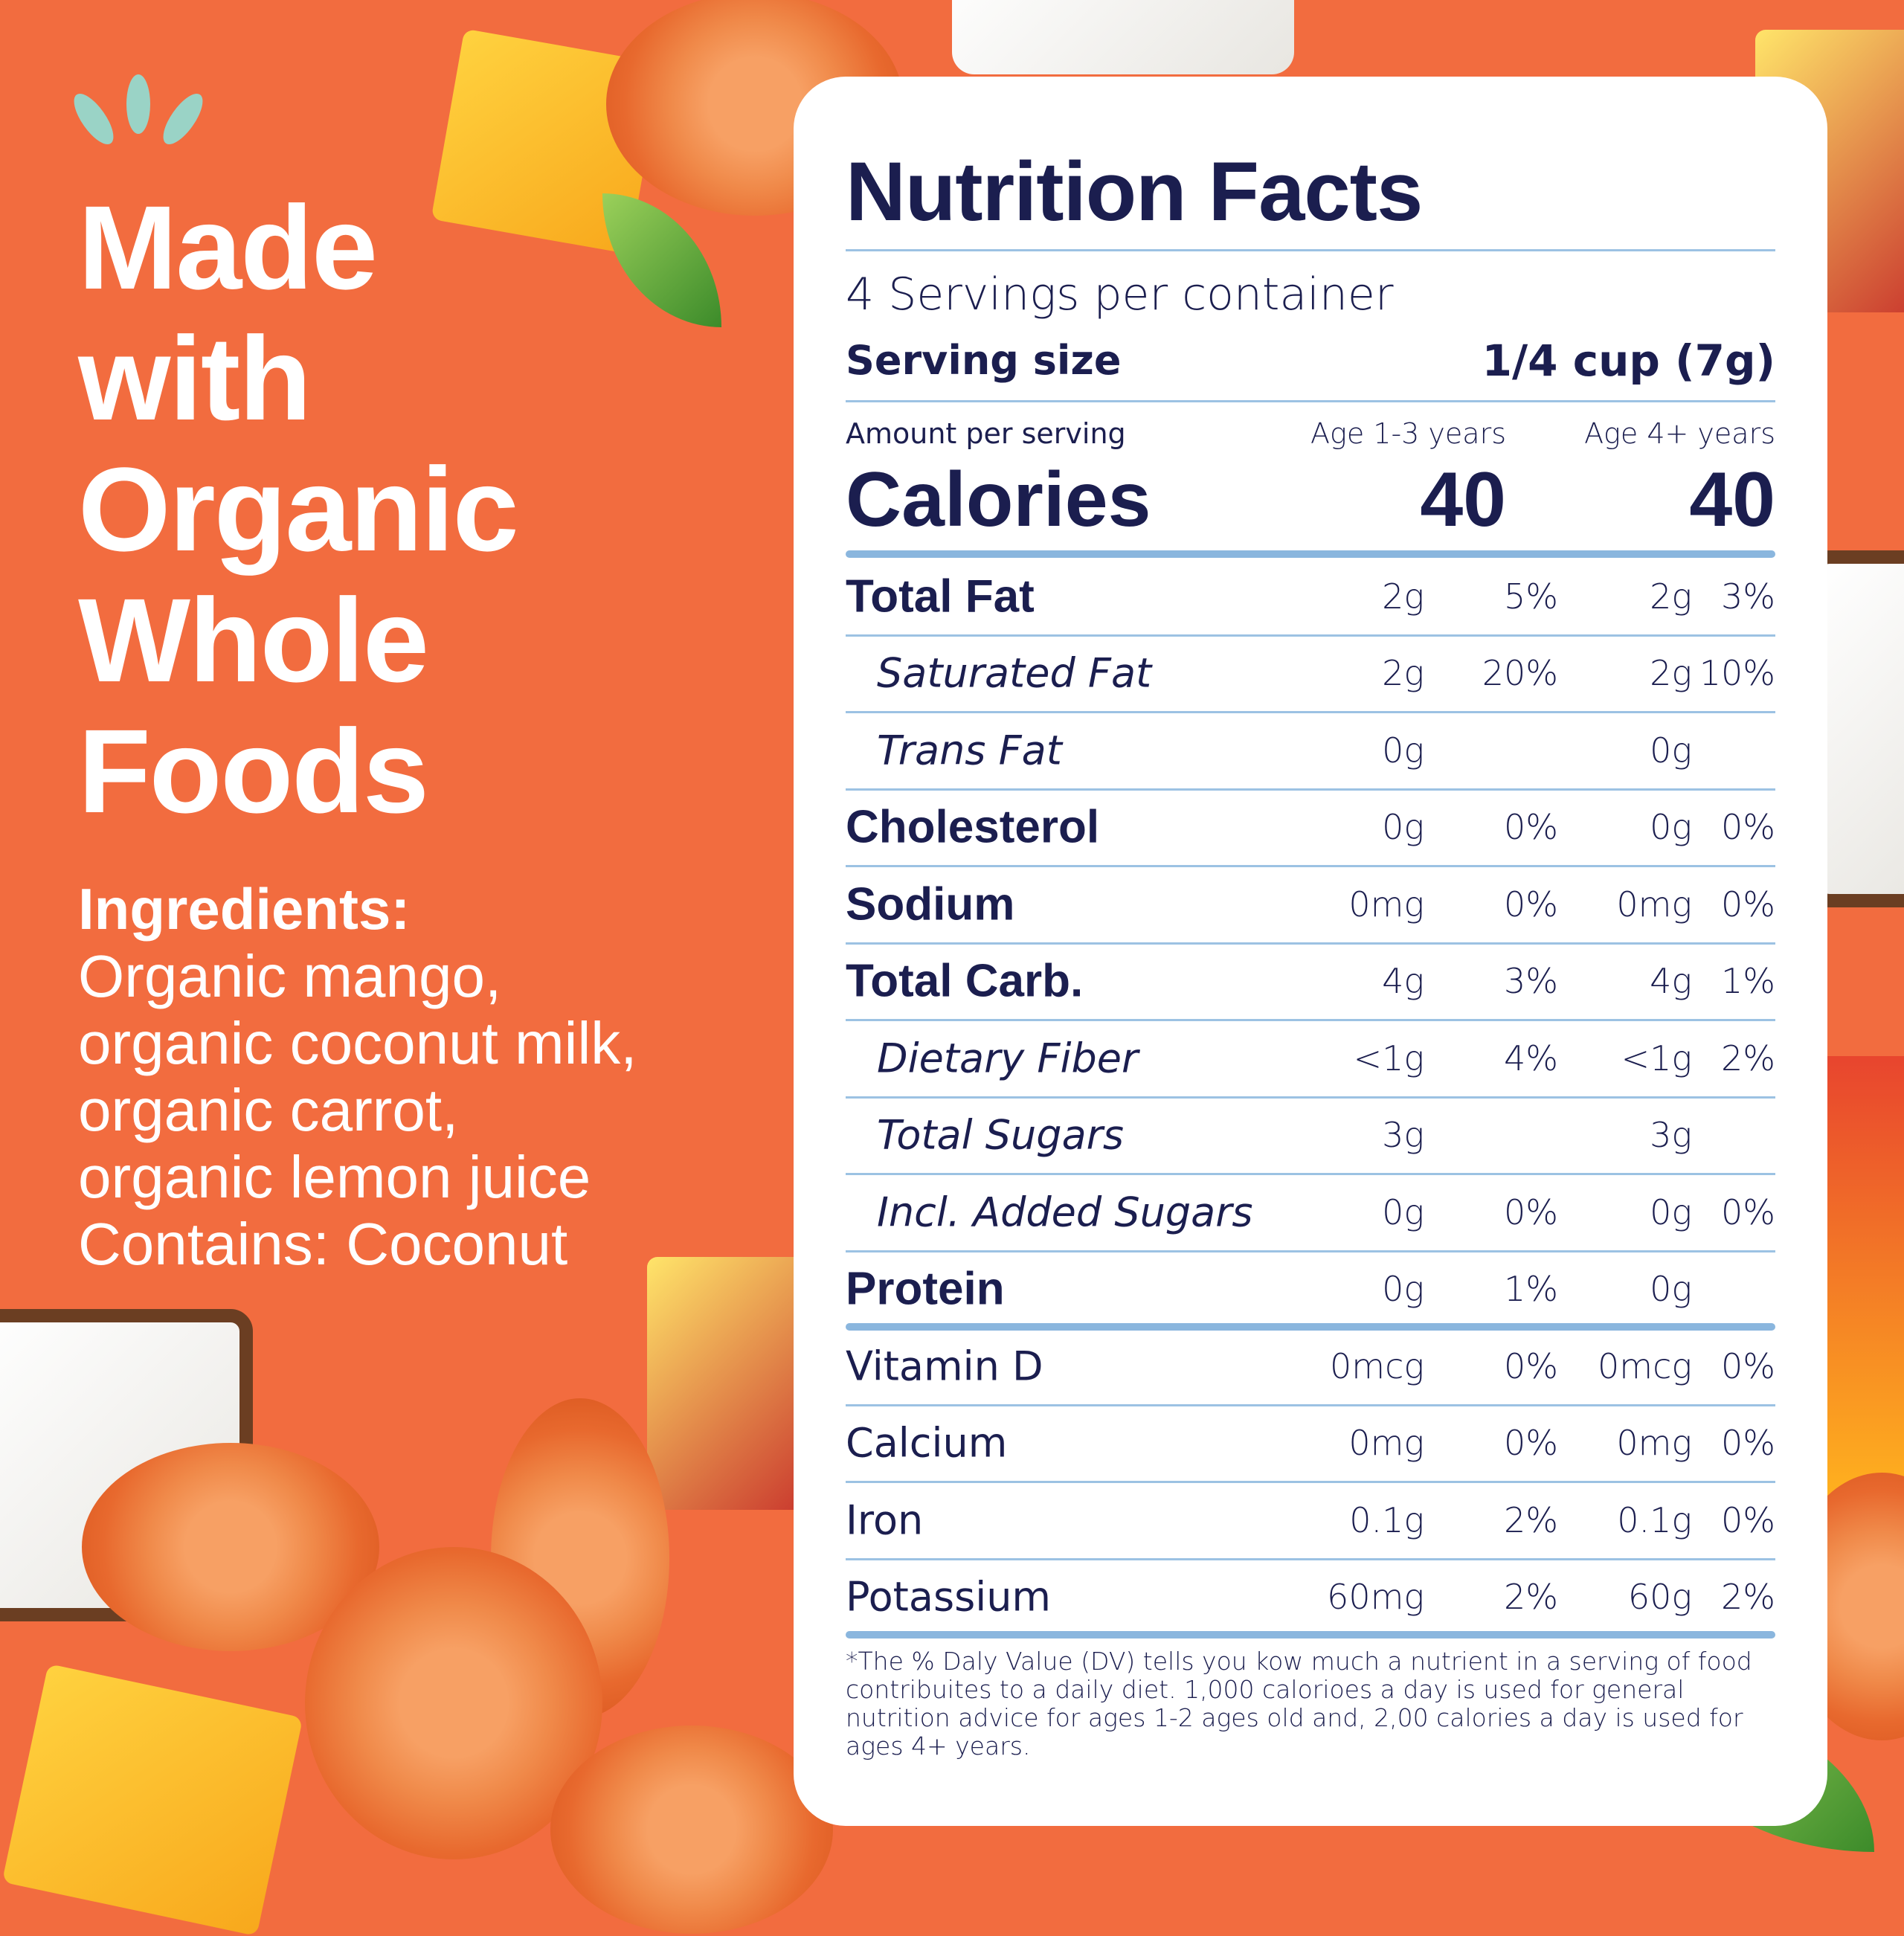  What do you see at coordinates (1660, 1597) in the screenshot?
I see `amount-age-4: 60g` at bounding box center [1660, 1597].